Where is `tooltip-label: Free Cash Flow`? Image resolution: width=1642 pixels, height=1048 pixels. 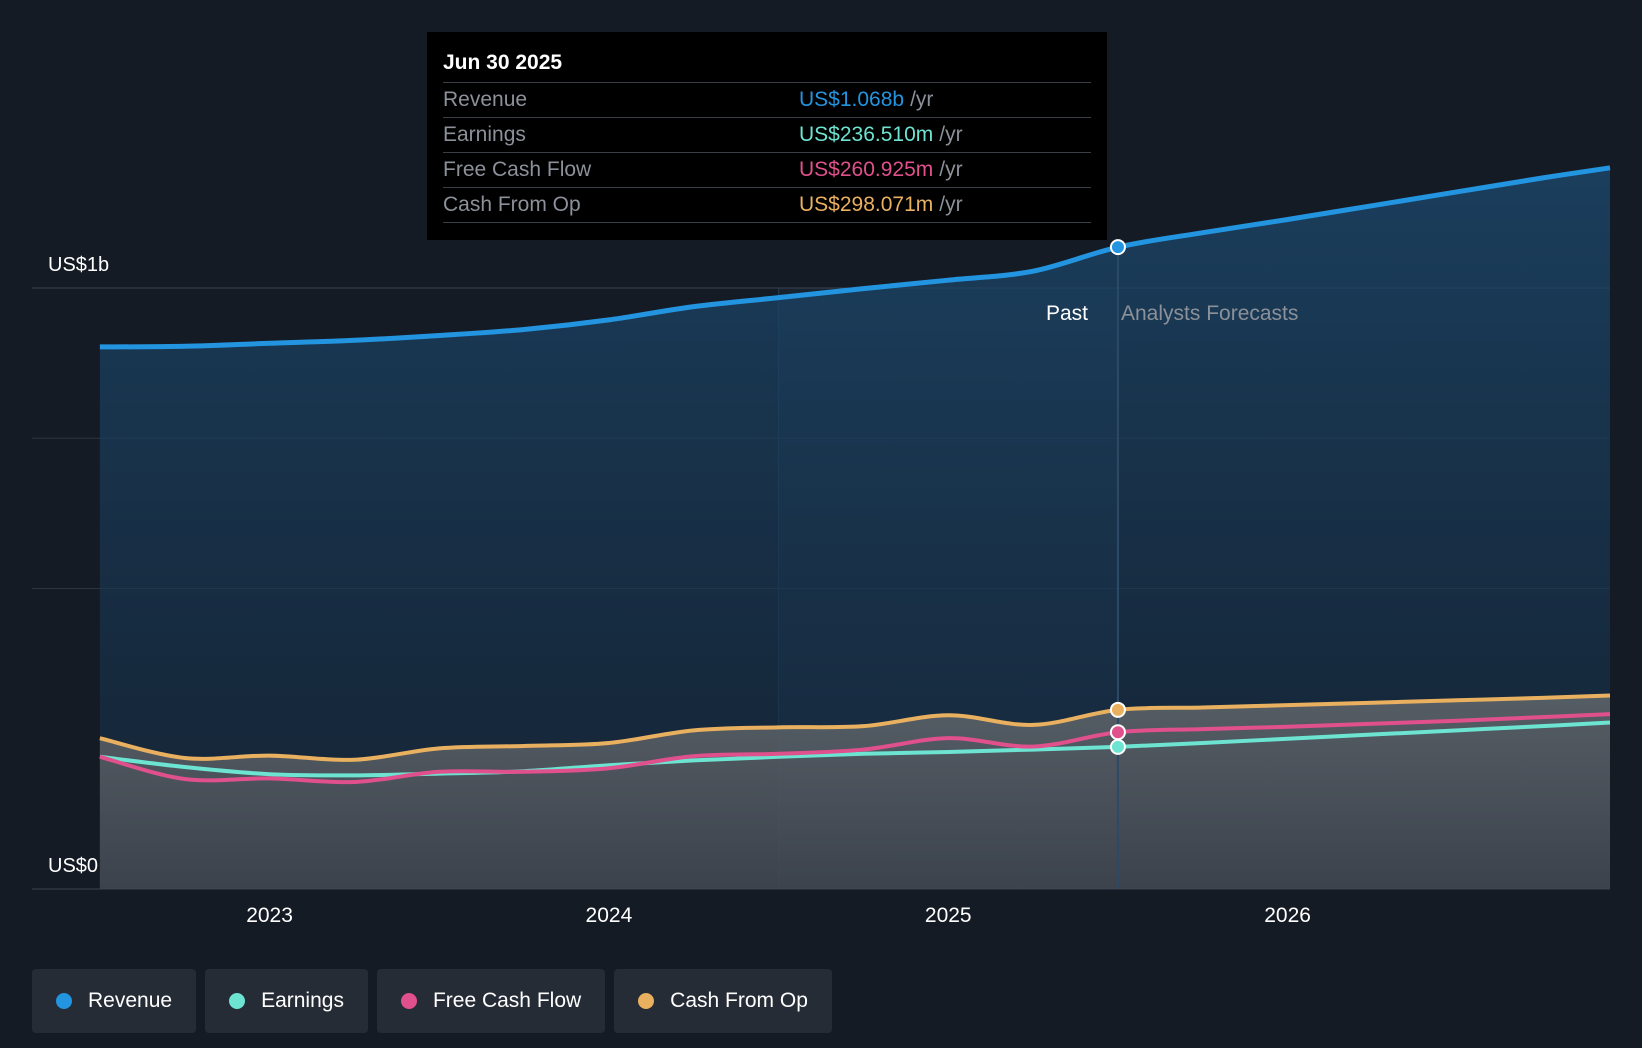 tooltip-label: Free Cash Flow is located at coordinates (517, 169).